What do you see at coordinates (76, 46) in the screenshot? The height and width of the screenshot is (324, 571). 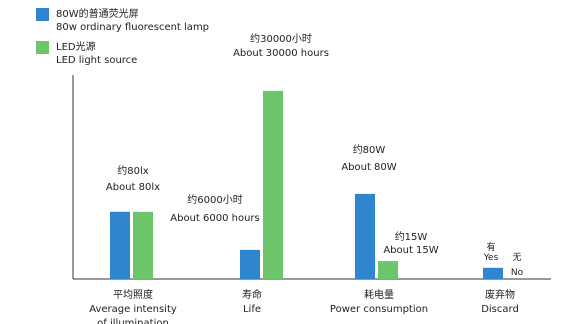 I see `legend-label-cn-2: LED光源` at bounding box center [76, 46].